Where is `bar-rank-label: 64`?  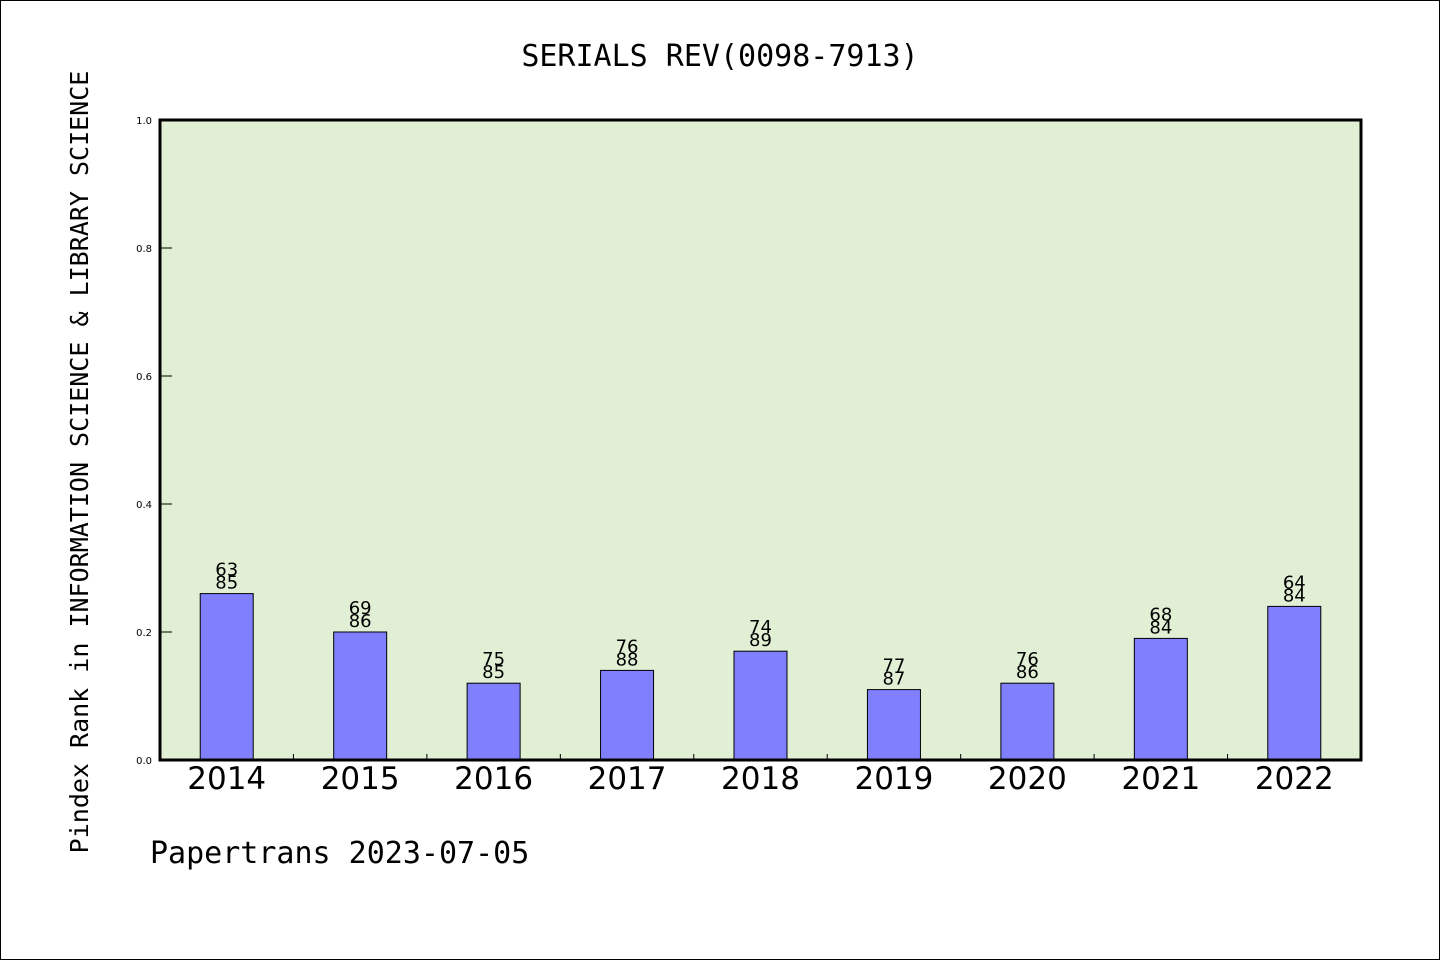
bar-rank-label: 64 is located at coordinates (1294, 582).